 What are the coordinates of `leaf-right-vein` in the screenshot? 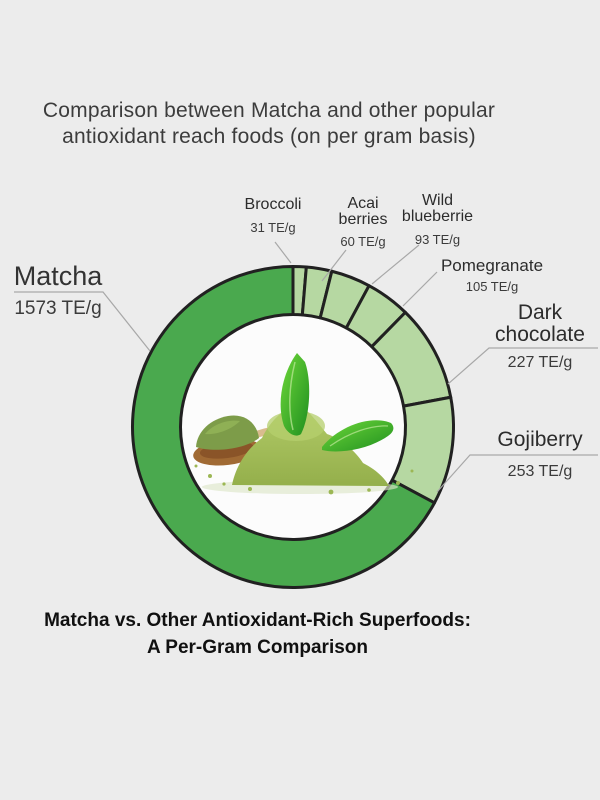 It's located at (359, 436).